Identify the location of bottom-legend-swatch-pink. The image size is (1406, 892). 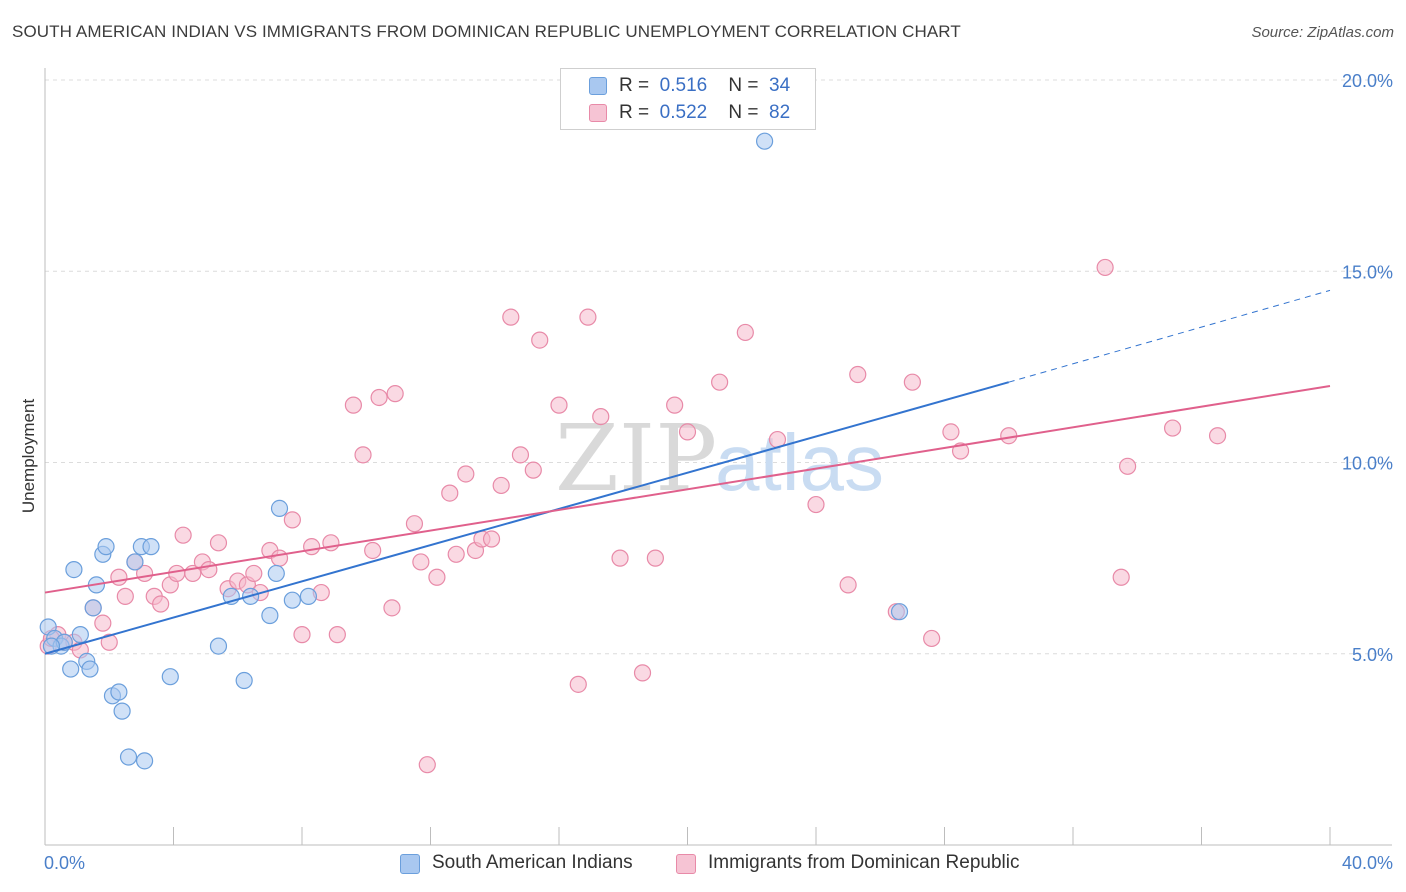
(686, 864).